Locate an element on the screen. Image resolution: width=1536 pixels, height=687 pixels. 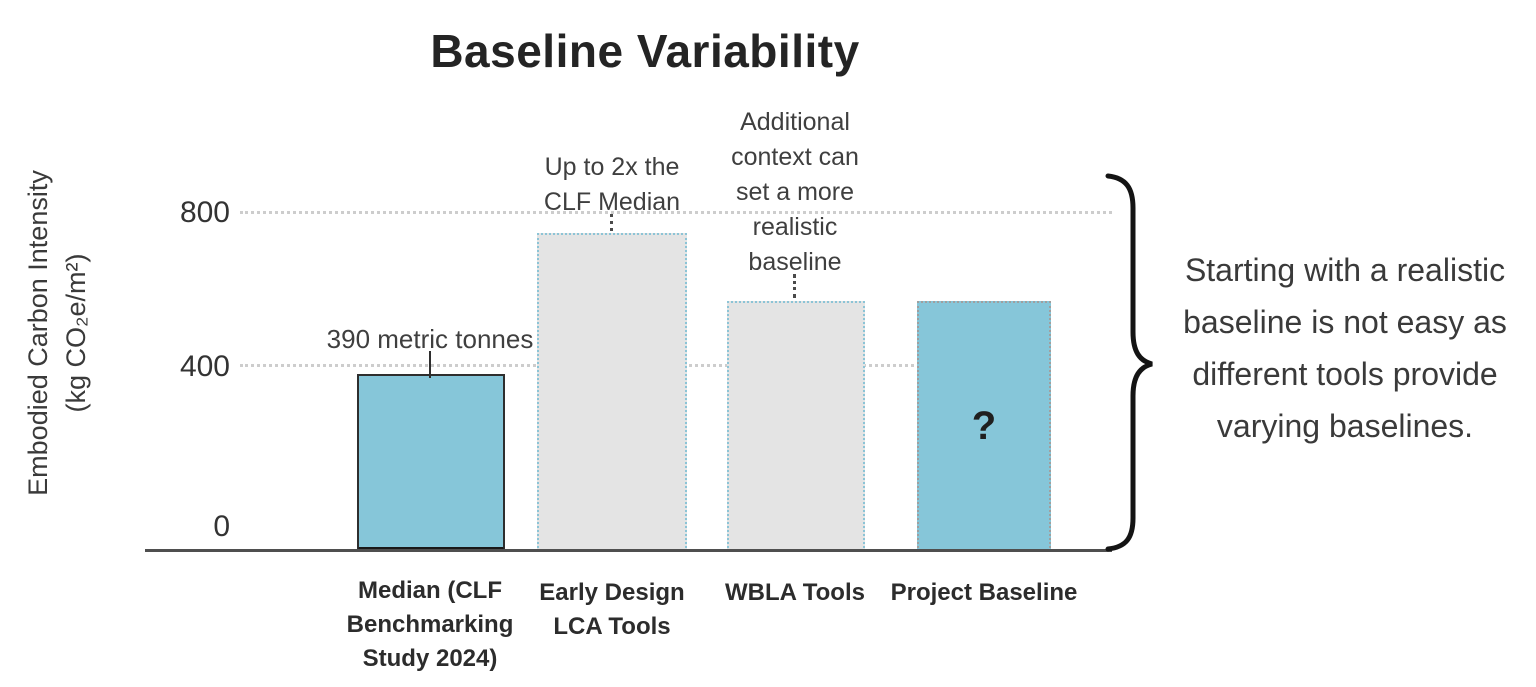
y-tick-800: 800 is located at coordinates (204, 212).